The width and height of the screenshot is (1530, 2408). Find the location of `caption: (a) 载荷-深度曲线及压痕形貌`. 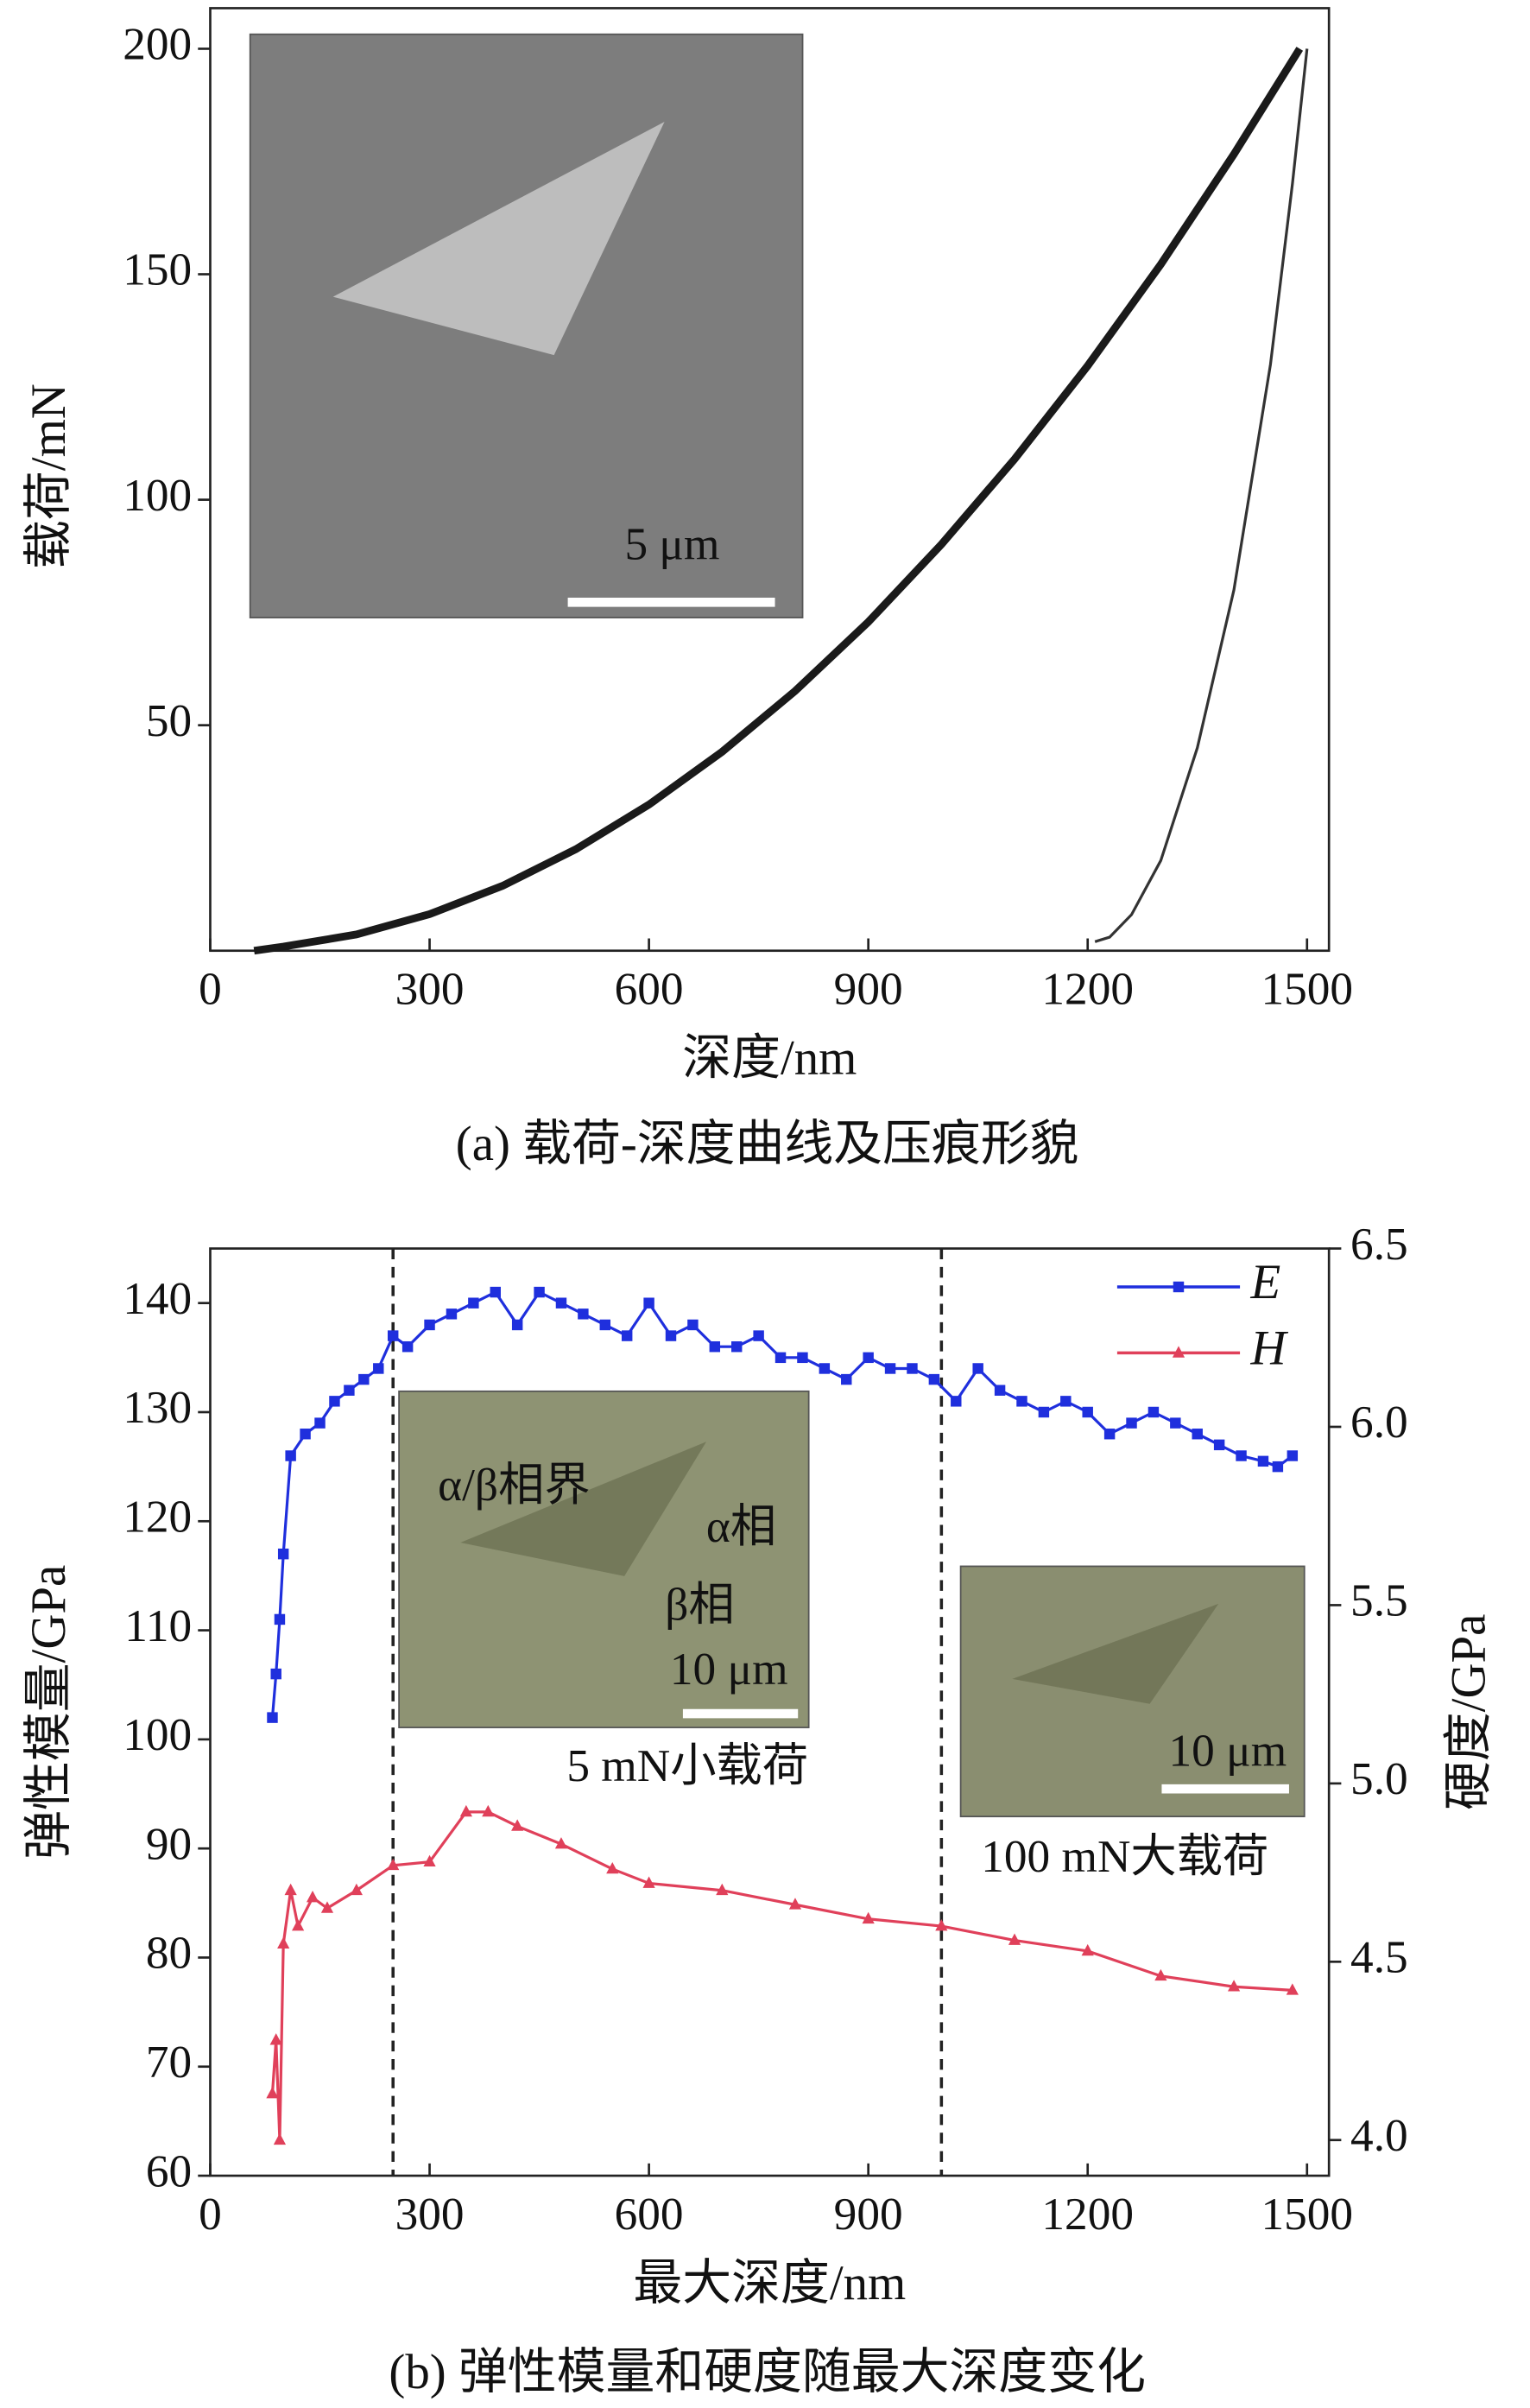

caption: (a) 载荷-深度曲线及压痕形貌 is located at coordinates (768, 1144).